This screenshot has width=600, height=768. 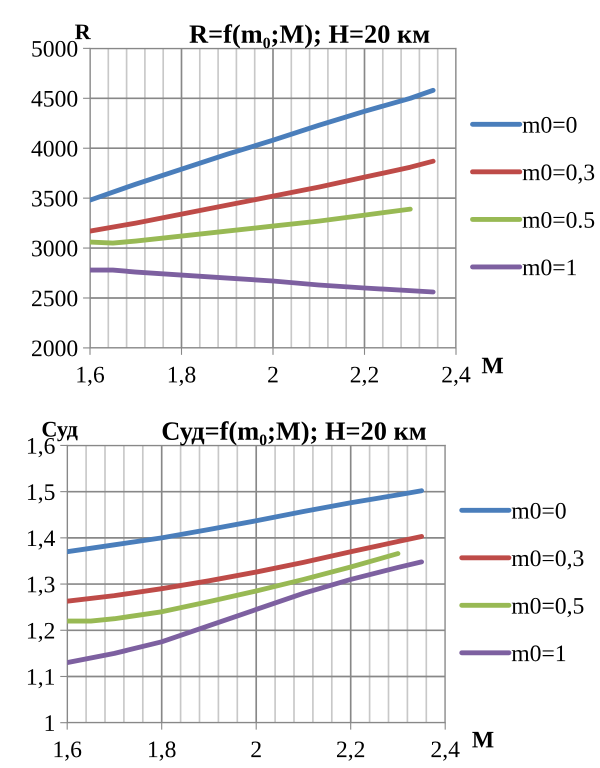 What do you see at coordinates (55, 298) in the screenshot?
I see `y-tick-label: 2500` at bounding box center [55, 298].